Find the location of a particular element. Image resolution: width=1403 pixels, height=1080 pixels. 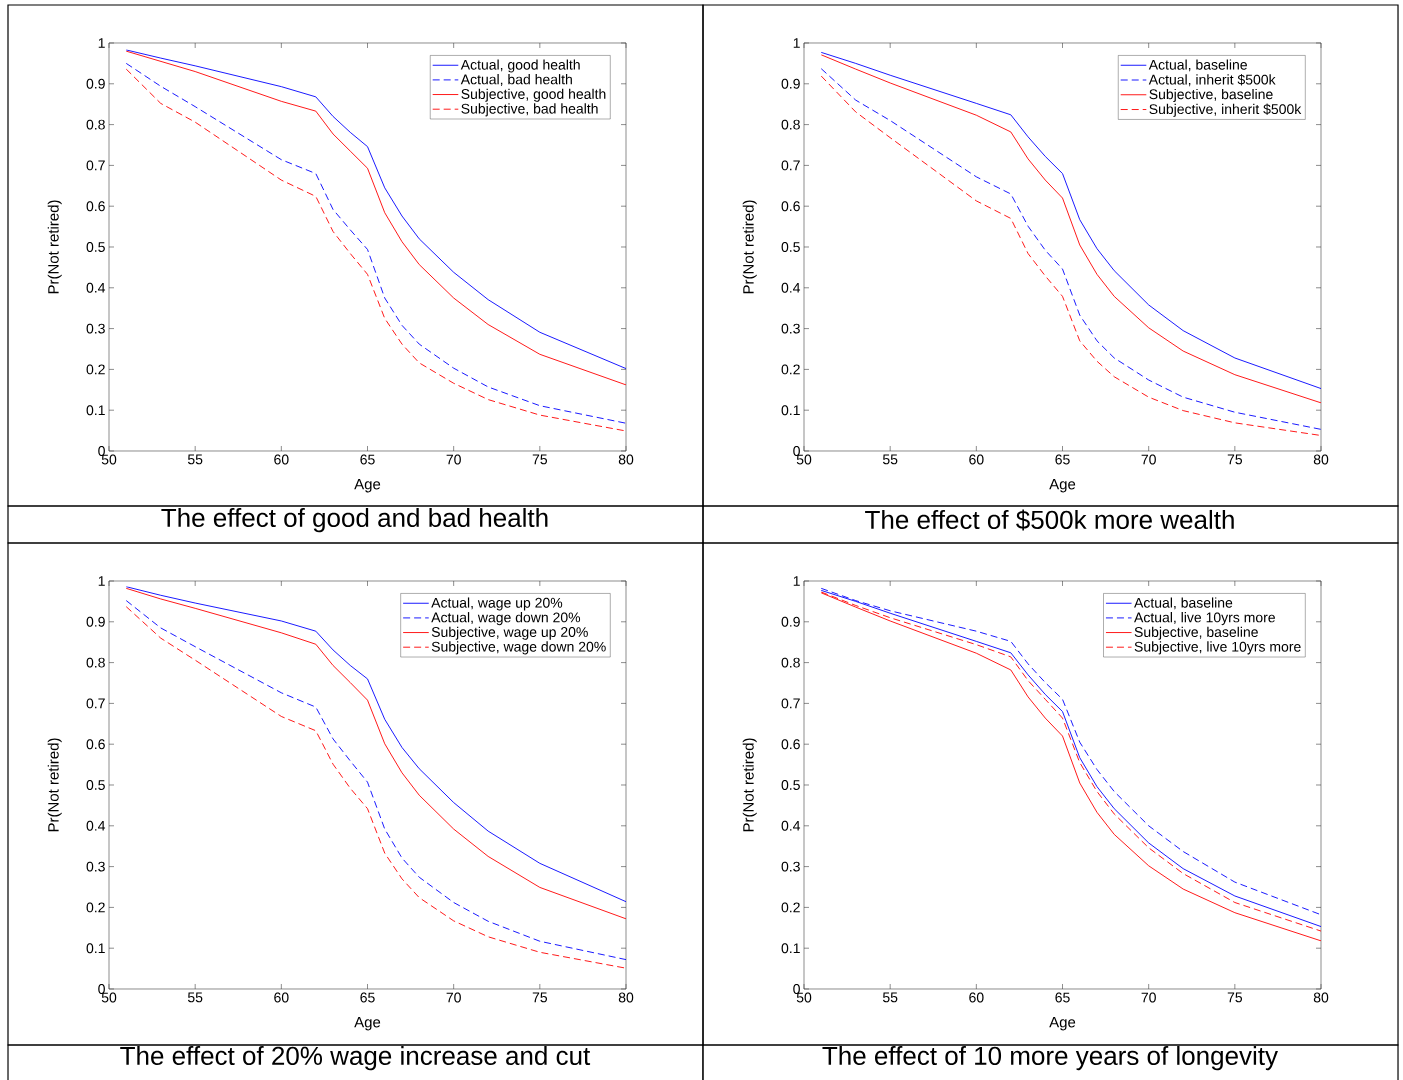

legend-label: Actual, inherit $500k is located at coordinates (1212, 80).